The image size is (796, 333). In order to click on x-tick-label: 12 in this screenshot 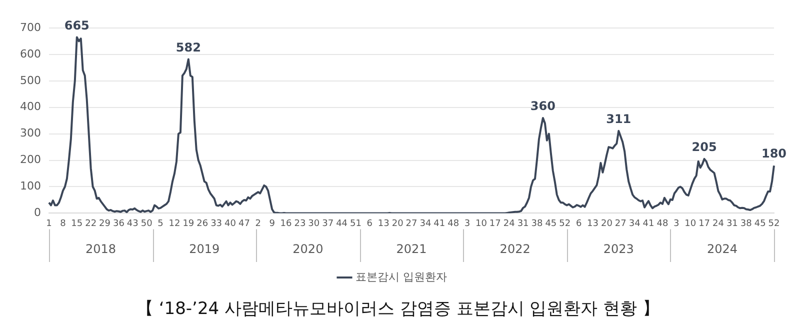, I will do `click(174, 223)`.